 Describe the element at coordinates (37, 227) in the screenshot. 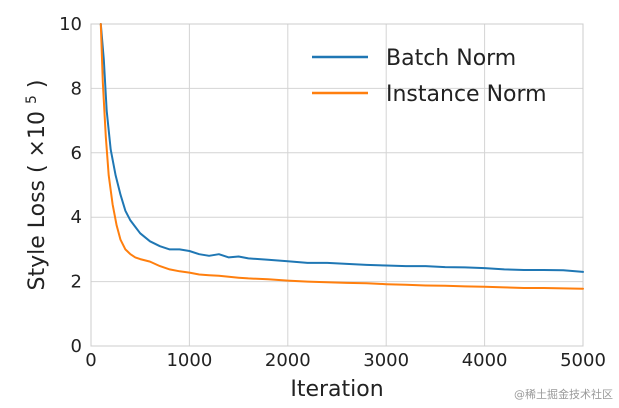

I see `y-axis-label-prefix: Style Loss (` at that location.